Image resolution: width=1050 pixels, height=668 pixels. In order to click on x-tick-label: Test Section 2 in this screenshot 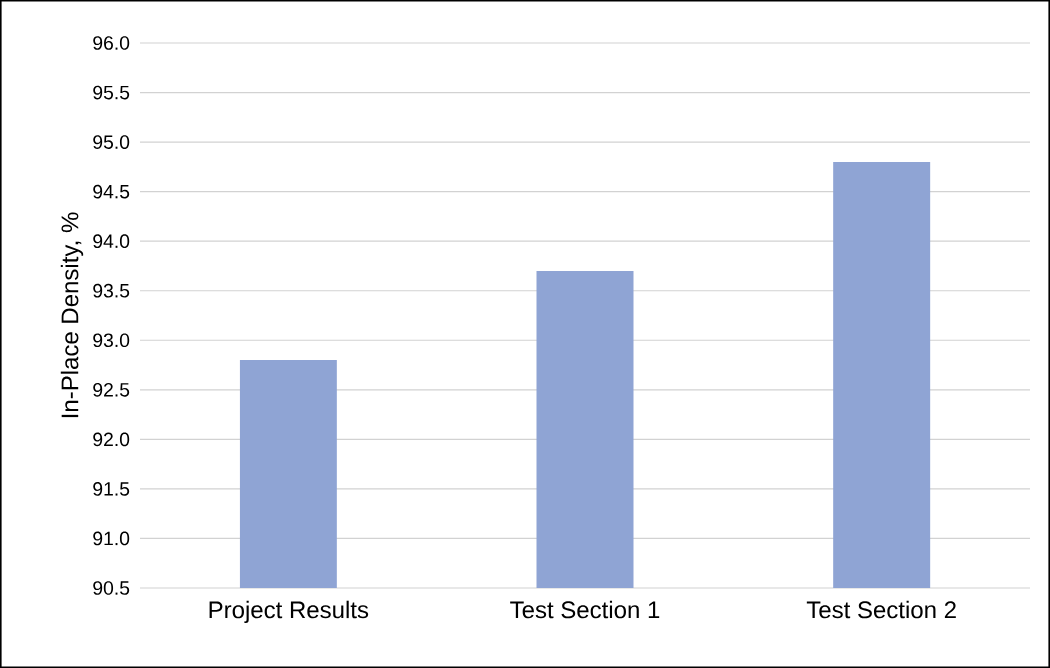, I will do `click(881, 609)`.